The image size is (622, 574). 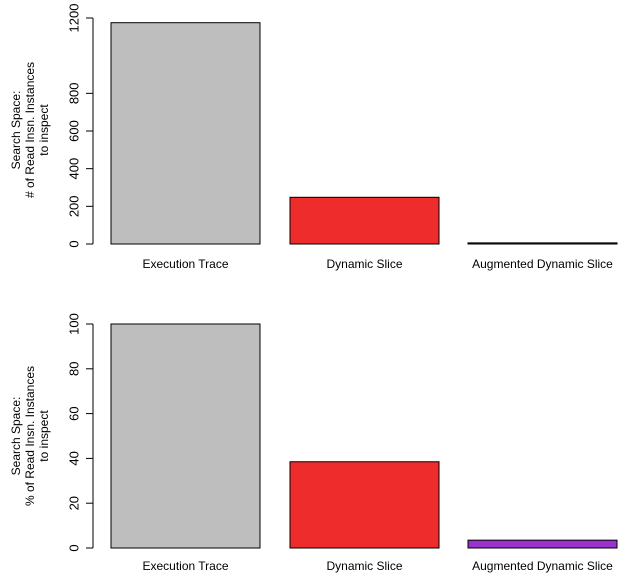 I want to click on panel-1-category-label: Augmented Dynamic Slice, so click(x=542, y=264).